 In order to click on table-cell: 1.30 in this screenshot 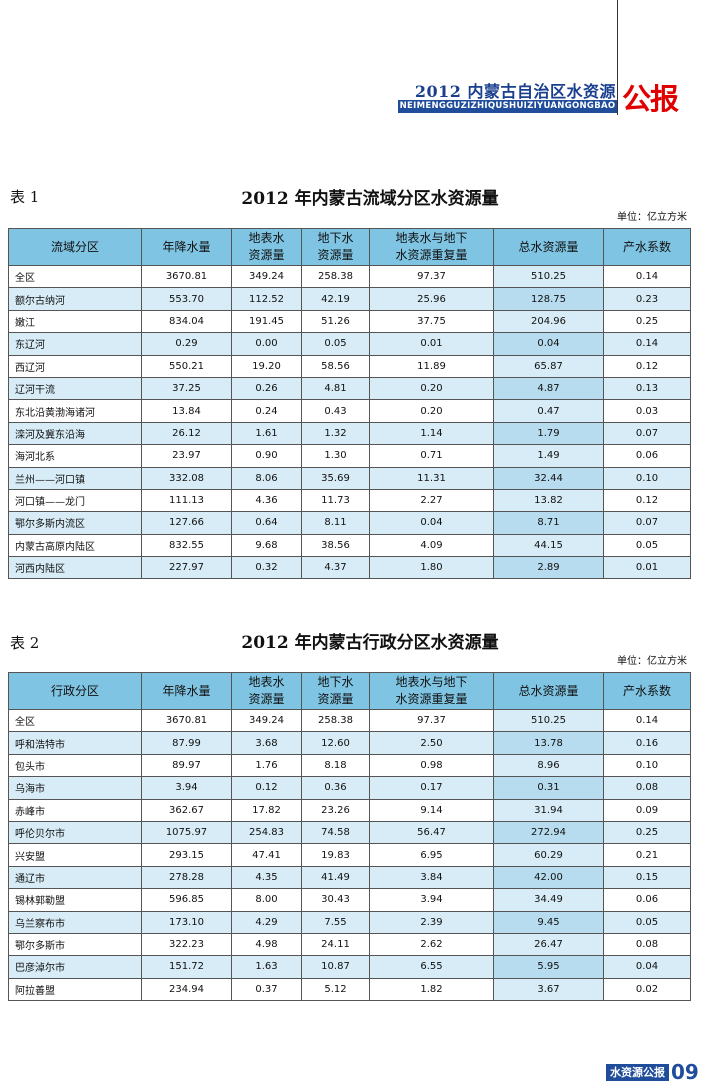, I will do `click(335, 456)`.